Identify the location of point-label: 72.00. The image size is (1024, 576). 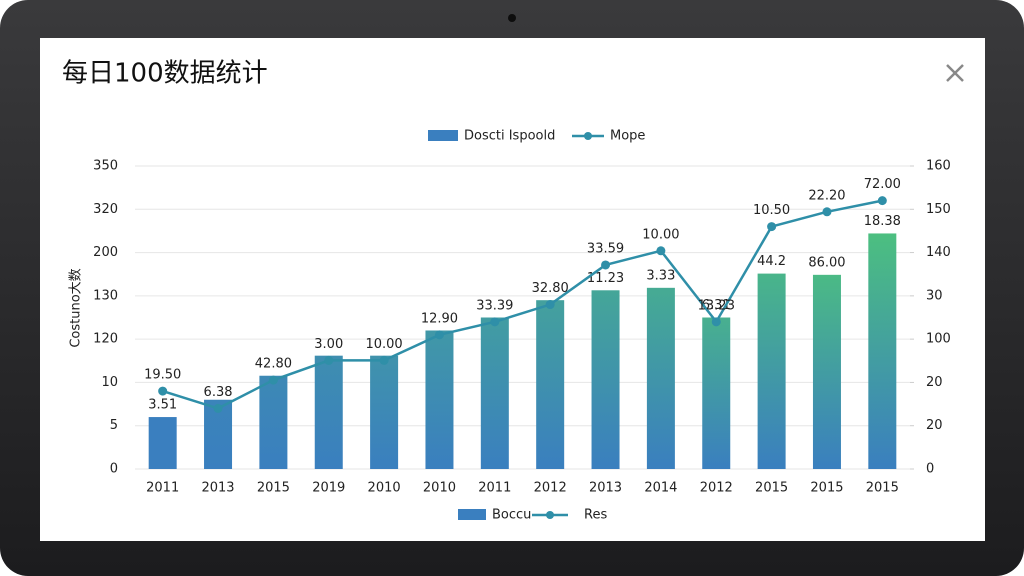
(882, 184).